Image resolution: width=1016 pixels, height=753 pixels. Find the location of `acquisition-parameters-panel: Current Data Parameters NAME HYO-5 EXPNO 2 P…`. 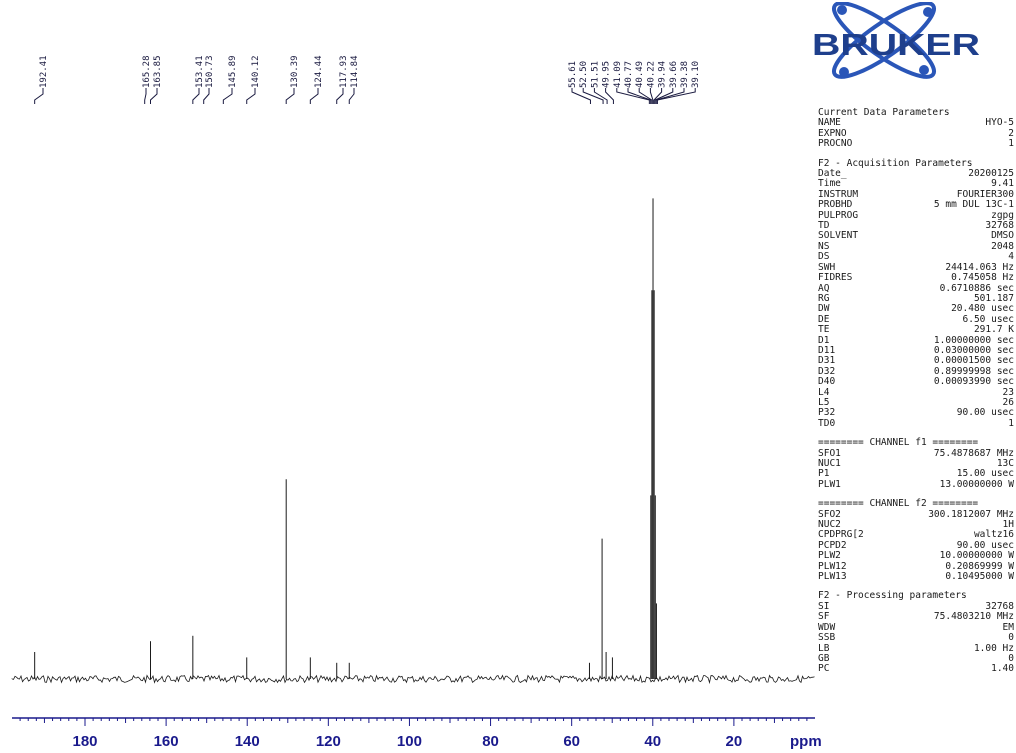

acquisition-parameters-panel: Current Data Parameters NAME HYO-5 EXPNO 2 P… is located at coordinates (916, 391).